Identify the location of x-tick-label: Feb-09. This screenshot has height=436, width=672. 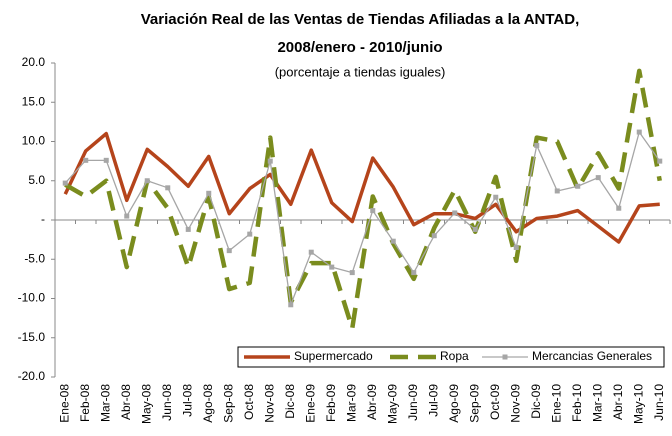
(331, 403).